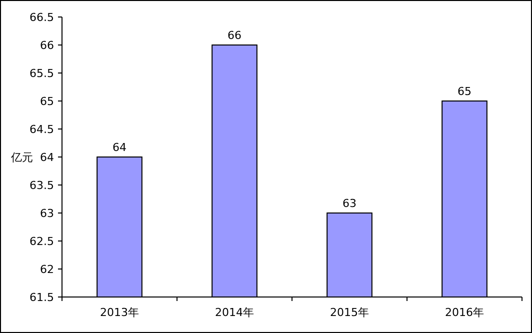 This screenshot has height=333, width=532. I want to click on data-label: 65, so click(465, 91).